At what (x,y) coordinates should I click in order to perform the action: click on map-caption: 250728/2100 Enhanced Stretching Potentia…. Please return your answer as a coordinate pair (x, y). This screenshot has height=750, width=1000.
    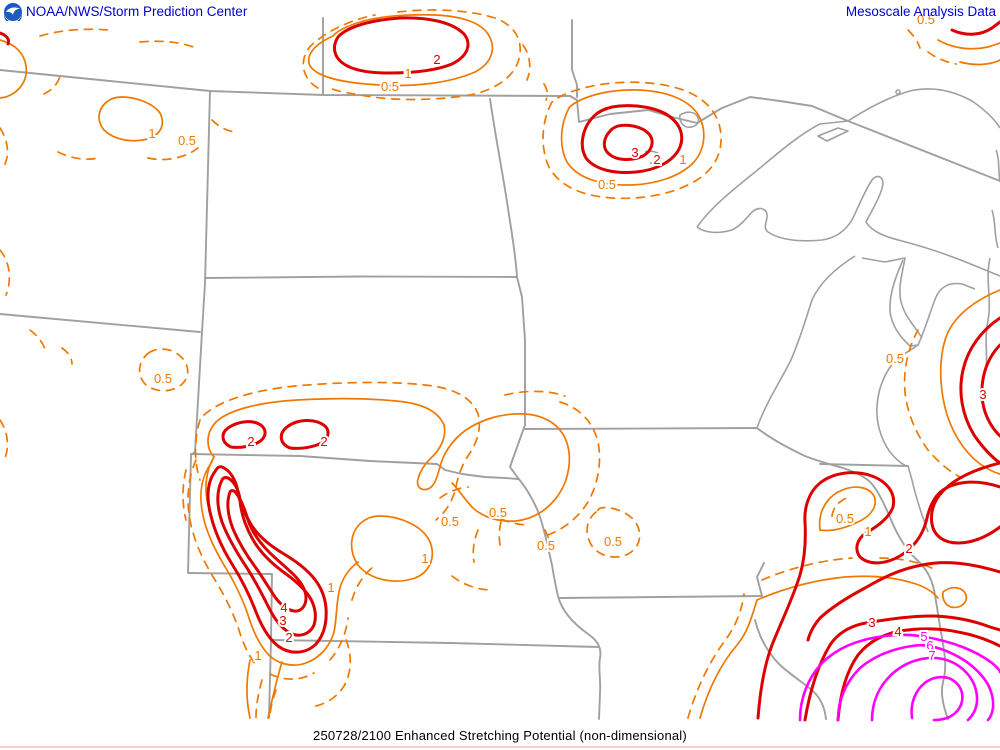
    Looking at the image, I should click on (500, 735).